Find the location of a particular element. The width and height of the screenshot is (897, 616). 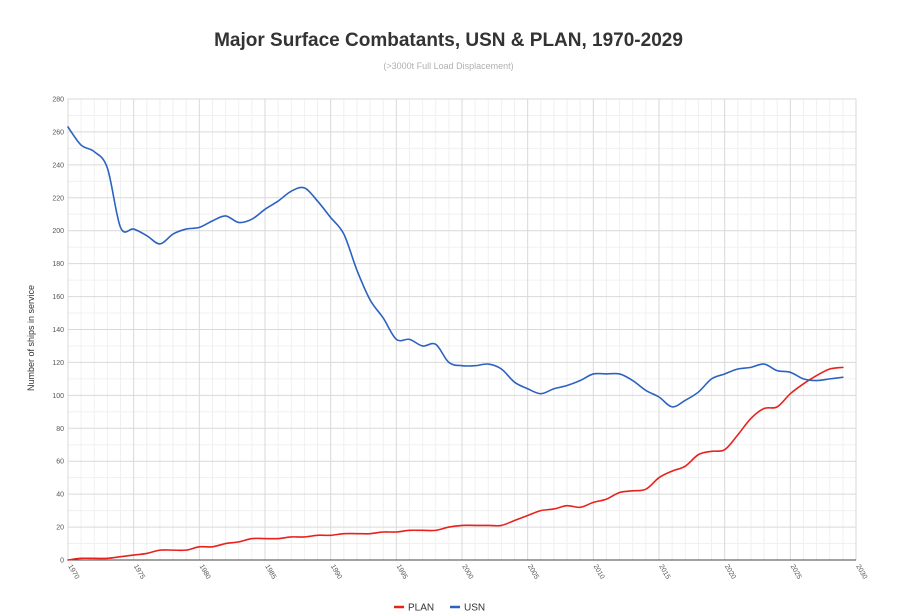

y-tick-label: 80 is located at coordinates (60, 429).